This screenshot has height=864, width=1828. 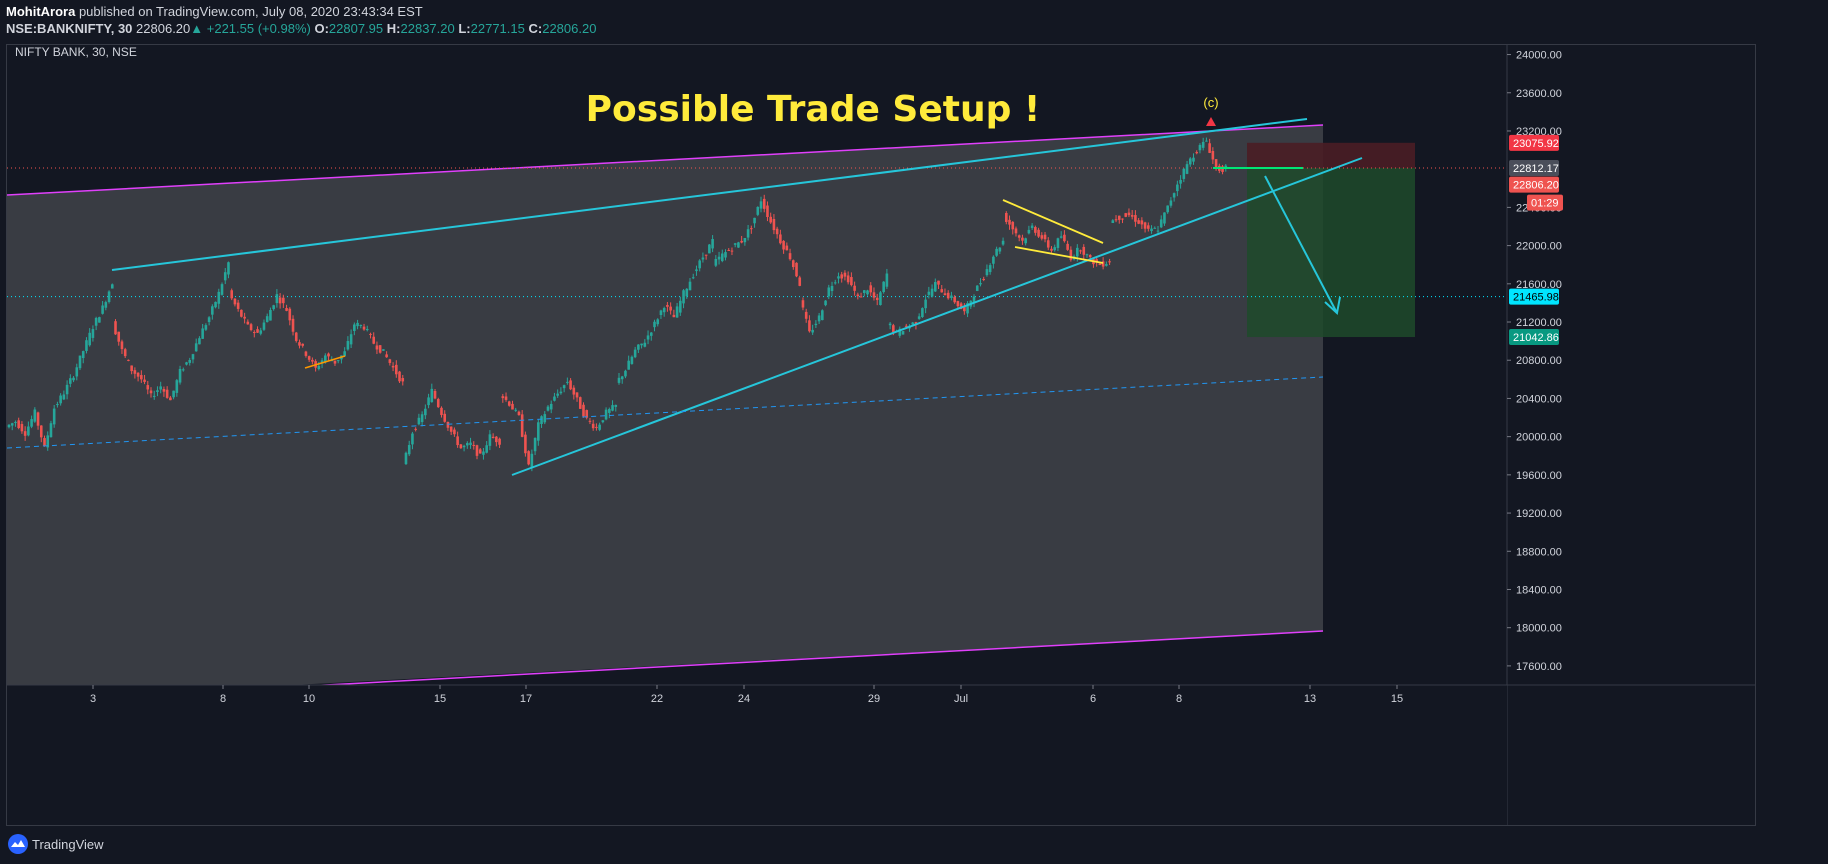 I want to click on x-tick-label: 10, so click(x=309, y=699).